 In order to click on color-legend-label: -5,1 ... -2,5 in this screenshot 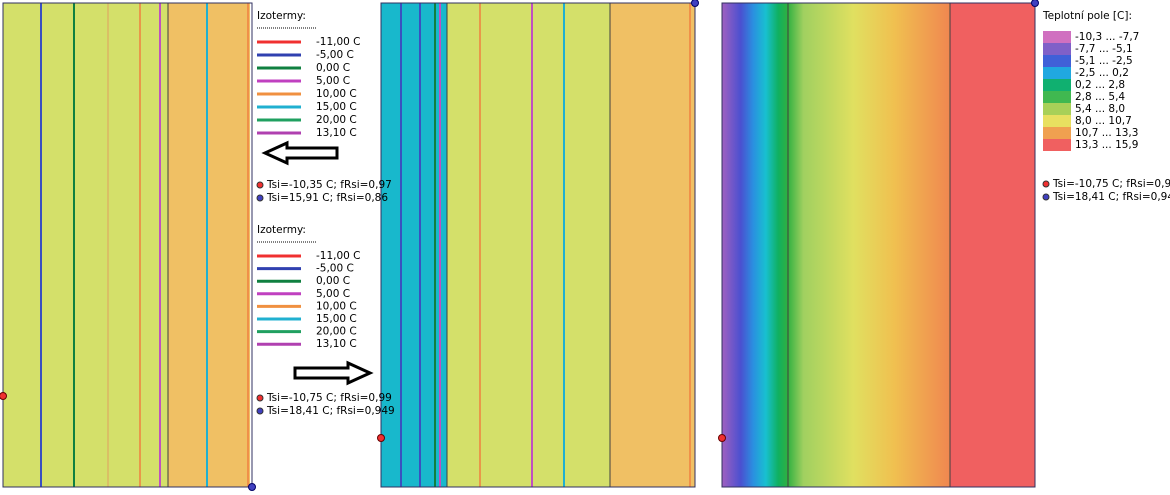, I will do `click(1104, 61)`.